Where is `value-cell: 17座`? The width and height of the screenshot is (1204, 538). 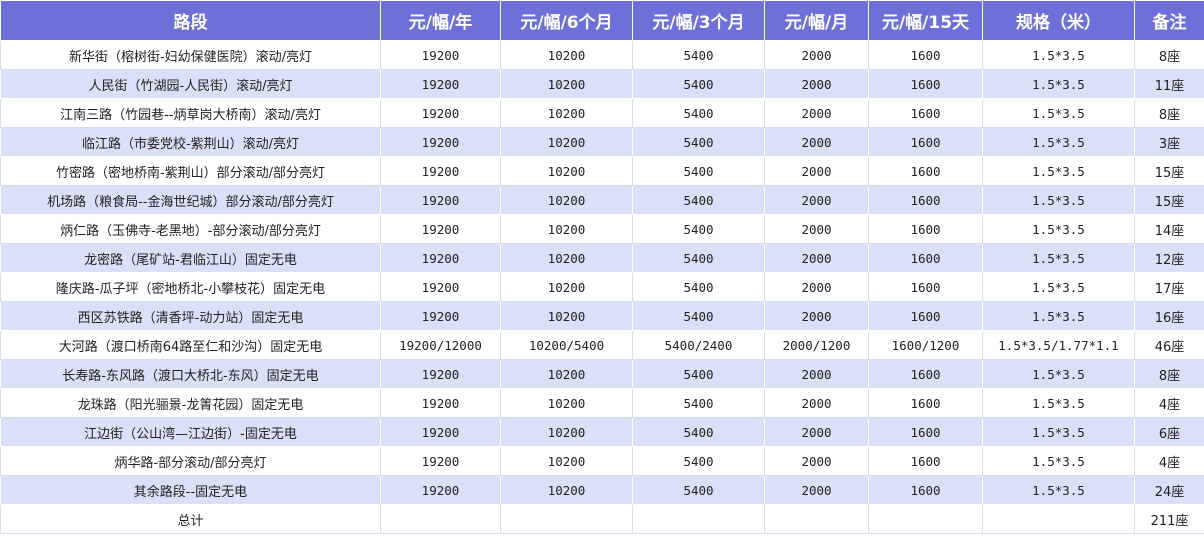 value-cell: 17座 is located at coordinates (1169, 287).